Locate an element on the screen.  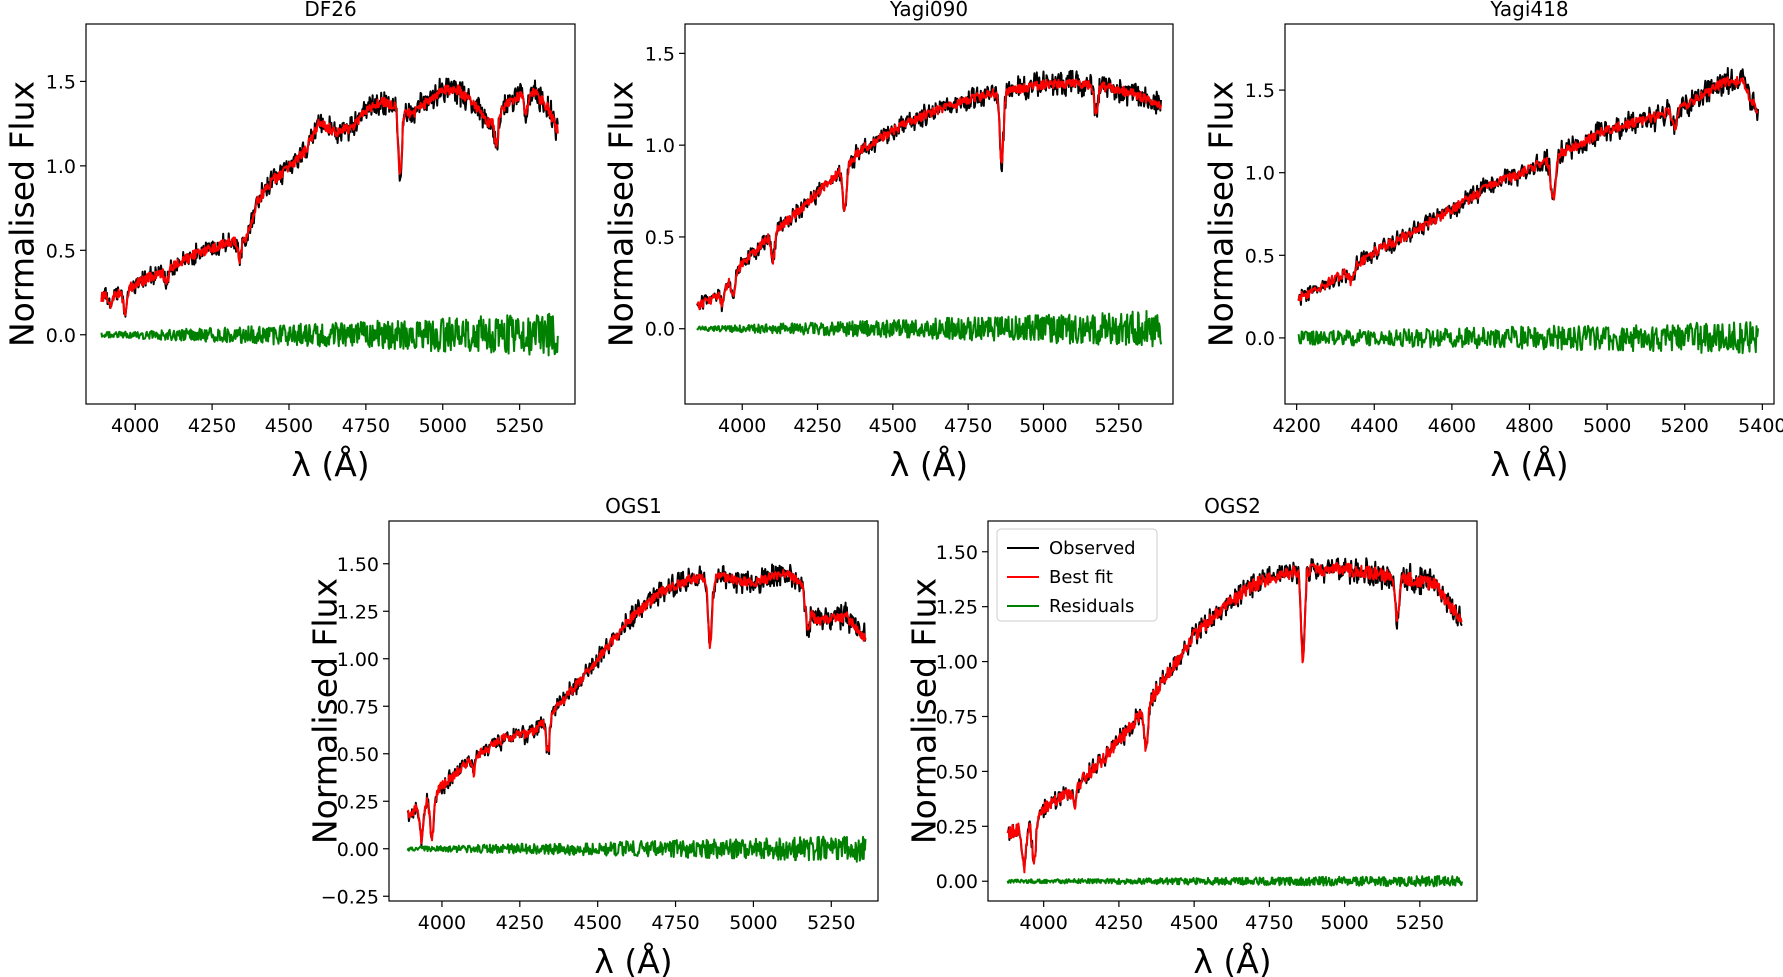
x-tick-label: 4600 is located at coordinates (1452, 426).